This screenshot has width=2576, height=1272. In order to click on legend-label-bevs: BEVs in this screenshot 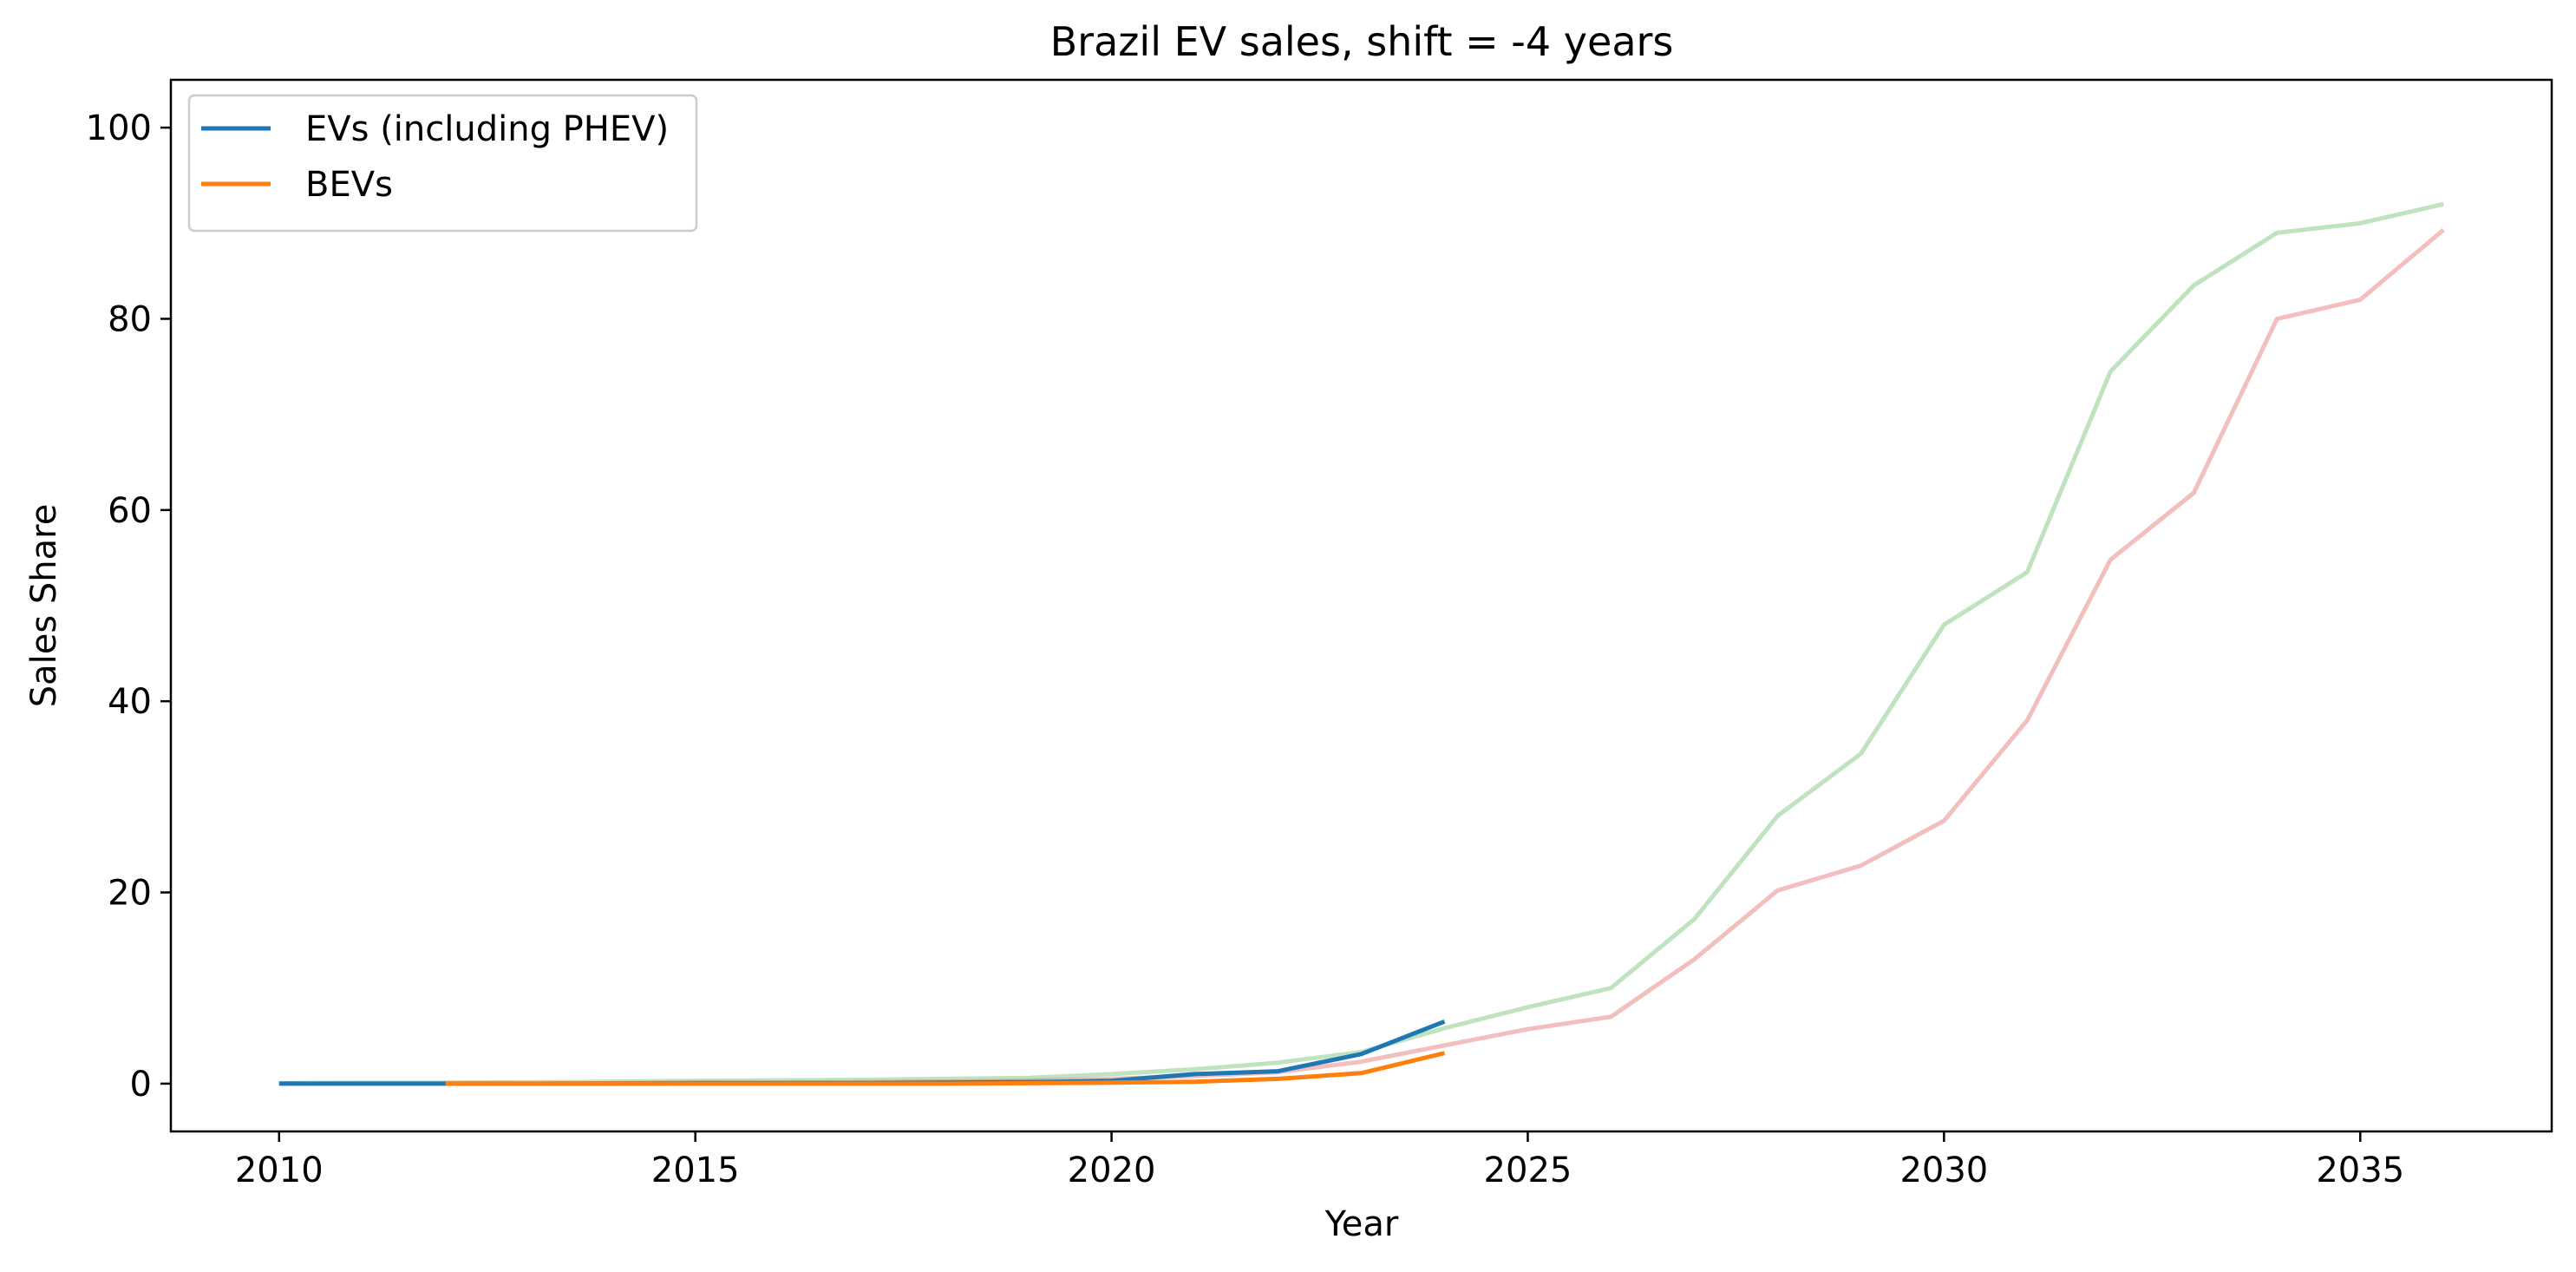, I will do `click(349, 185)`.